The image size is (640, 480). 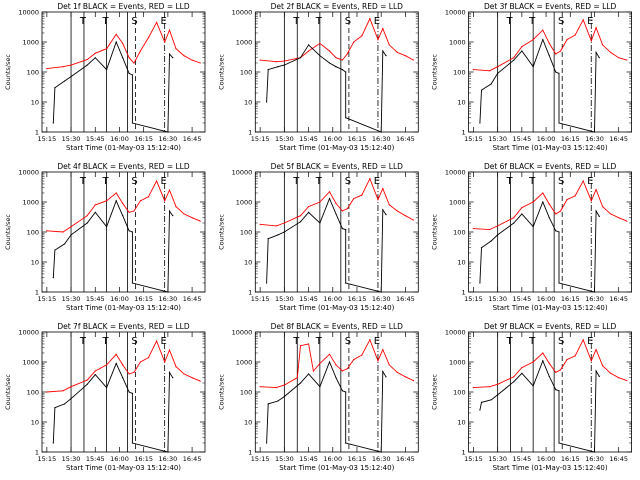 What do you see at coordinates (246, 393) in the screenshot?
I see `y-tick-label: 100` at bounding box center [246, 393].